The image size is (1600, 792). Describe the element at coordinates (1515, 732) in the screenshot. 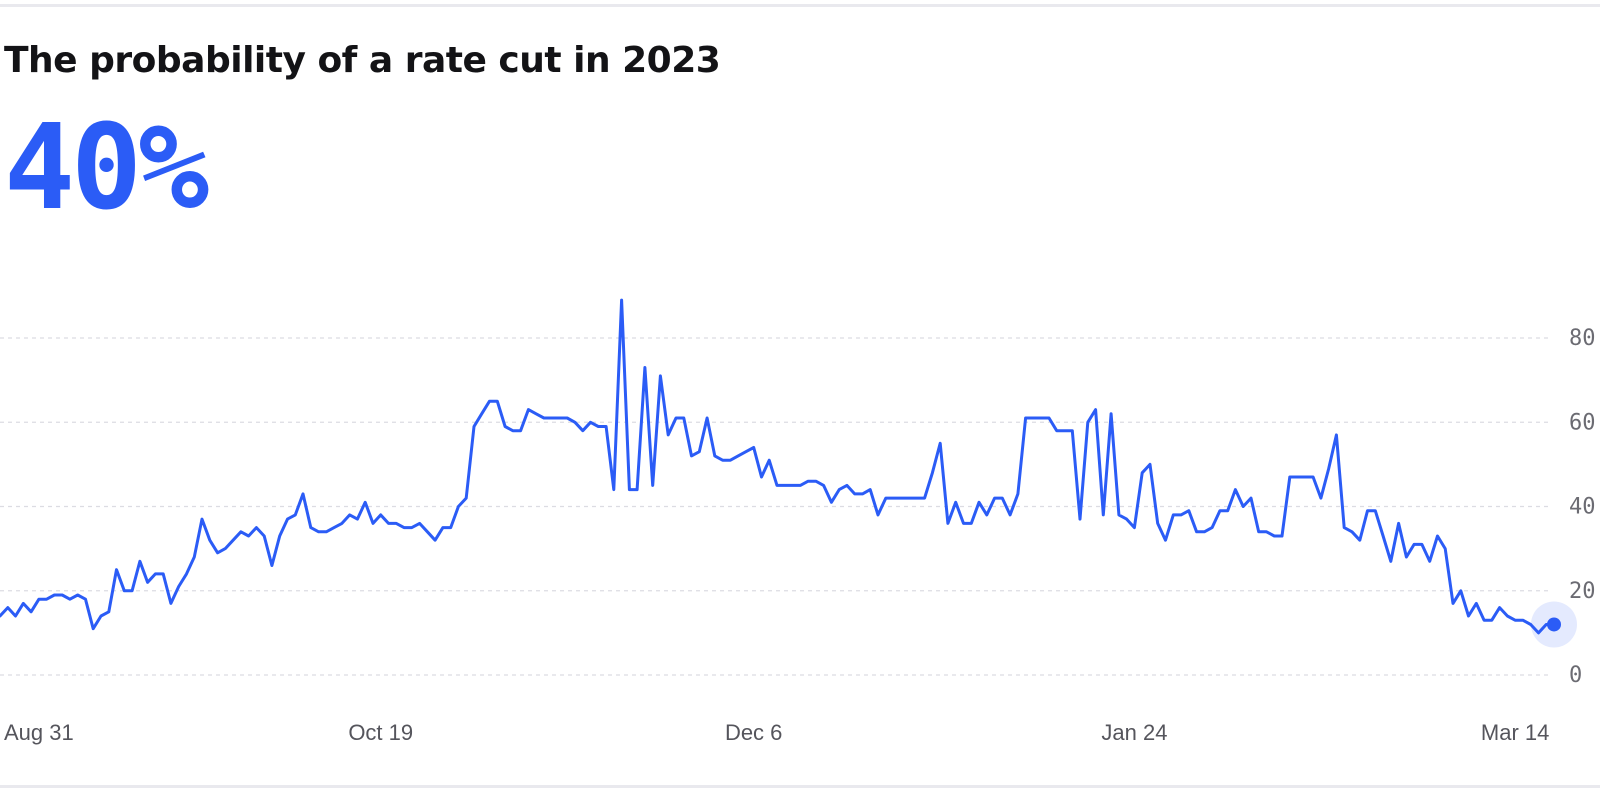

I see `x-tick-label-mar-14: Mar 14` at that location.